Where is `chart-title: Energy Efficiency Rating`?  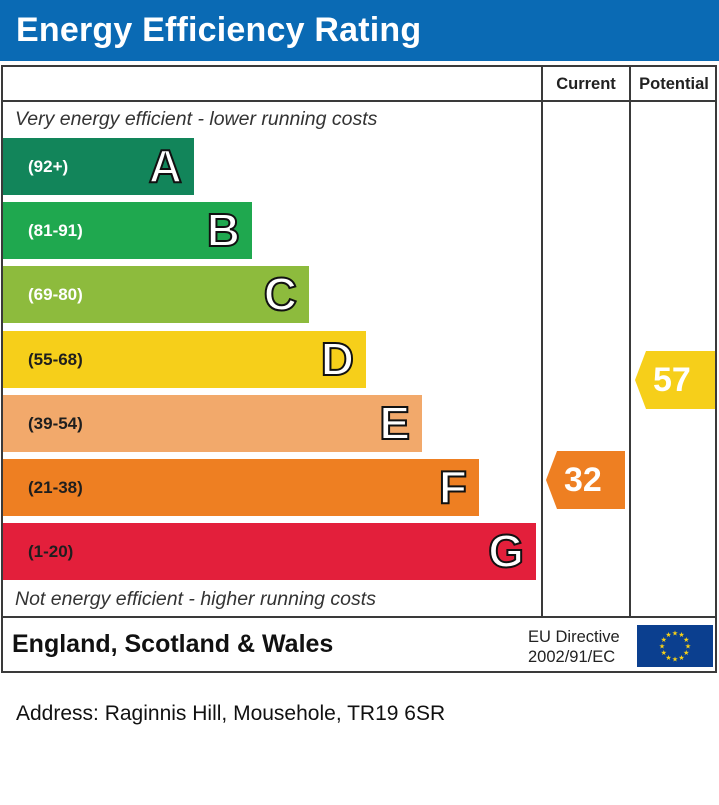 chart-title: Energy Efficiency Rating is located at coordinates (219, 30).